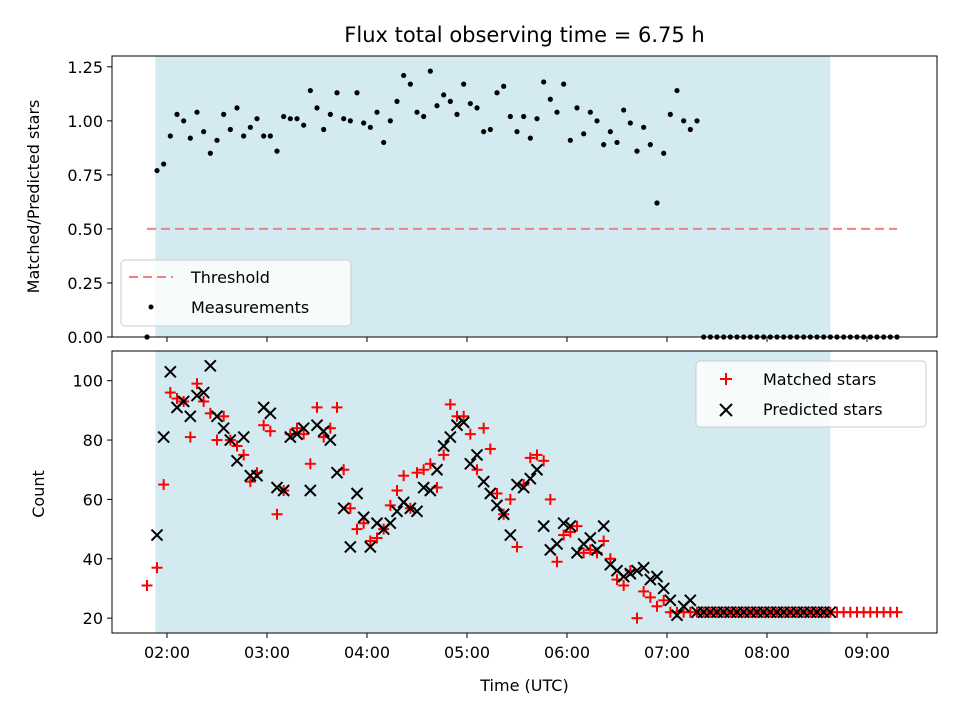 This screenshot has height=720, width=960. I want to click on x-axis-label: Time (UTC), so click(523, 685).